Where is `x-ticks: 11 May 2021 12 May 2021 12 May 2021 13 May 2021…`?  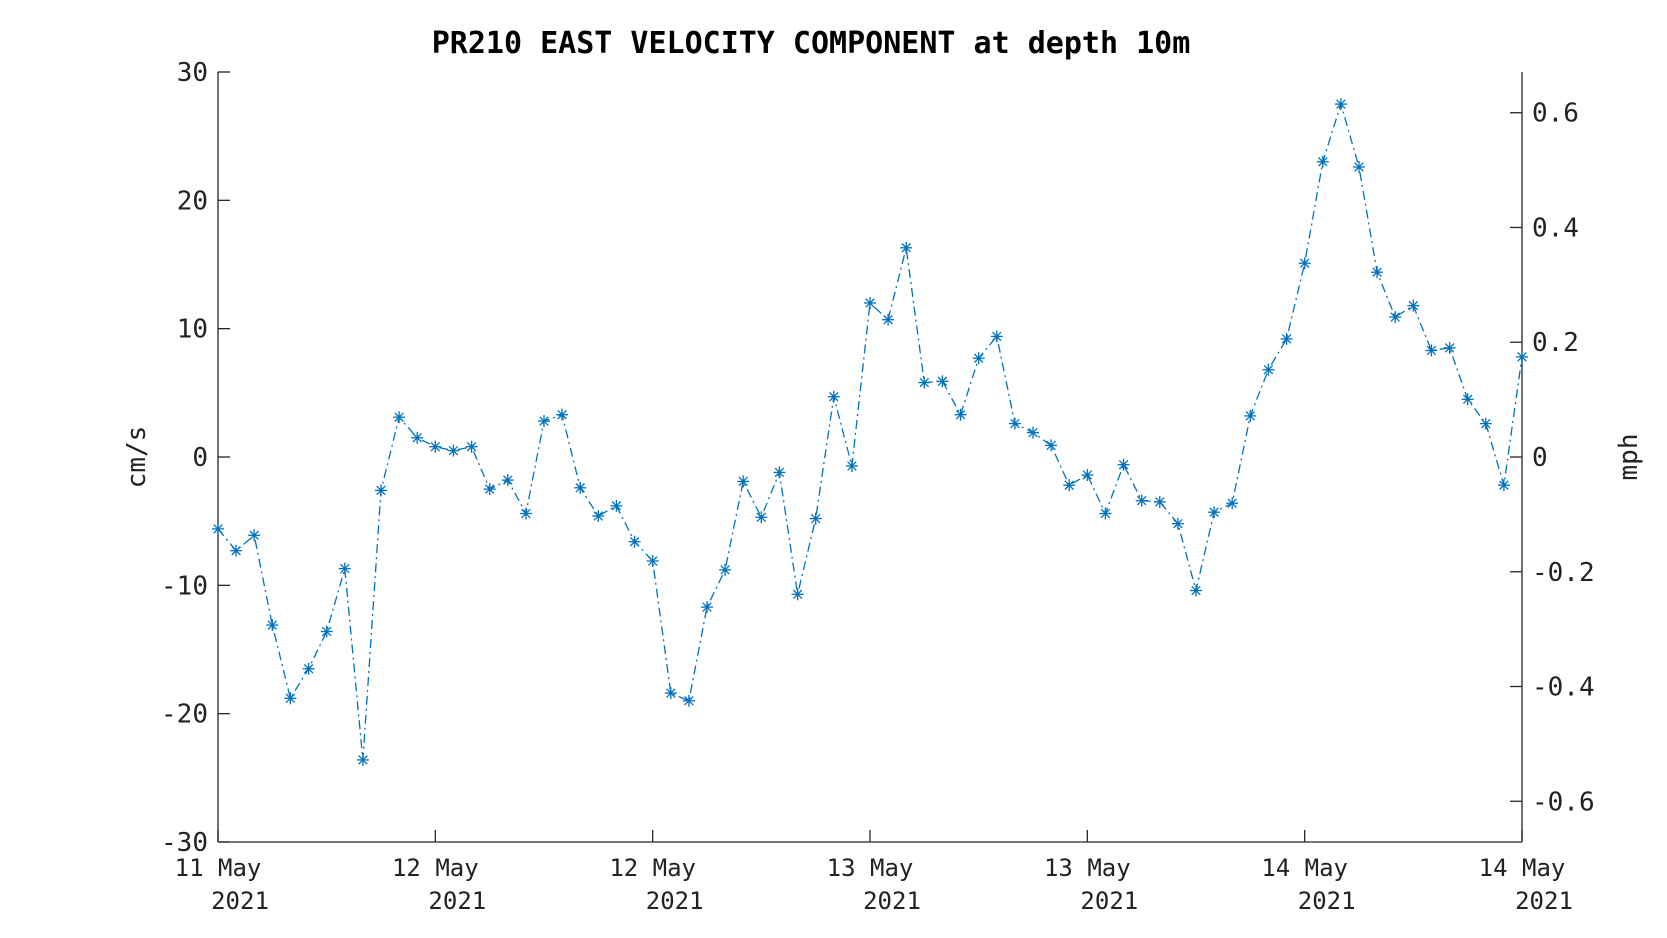
x-ticks: 11 May 2021 12 May 2021 12 May 2021 13 May 2021… is located at coordinates (874, 872).